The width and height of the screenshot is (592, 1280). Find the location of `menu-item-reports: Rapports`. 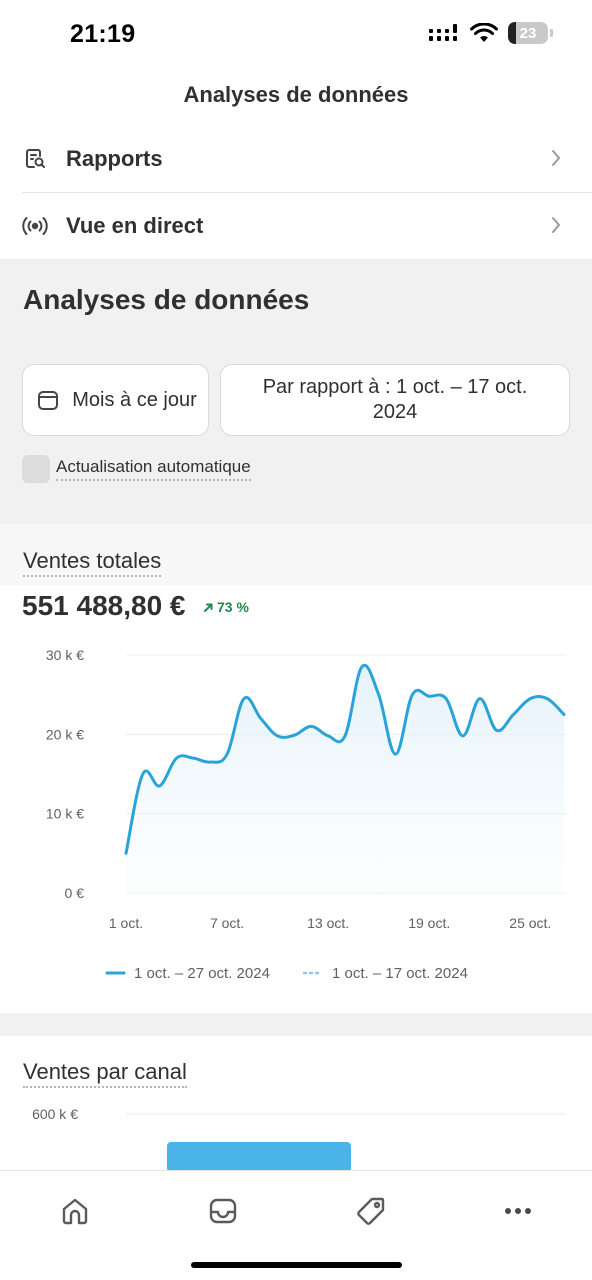

menu-item-reports: Rapports is located at coordinates (296, 159).